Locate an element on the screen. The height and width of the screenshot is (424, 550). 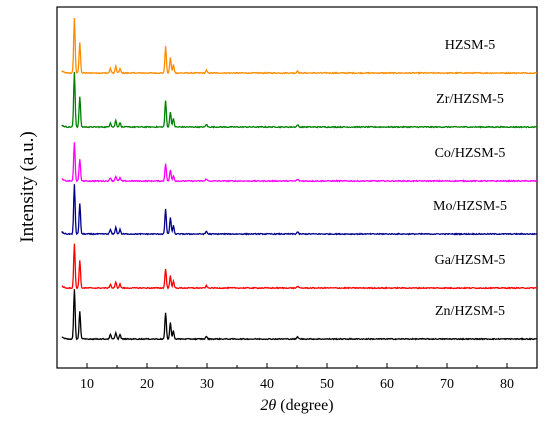
x-tick-label: 50 is located at coordinates (327, 384).